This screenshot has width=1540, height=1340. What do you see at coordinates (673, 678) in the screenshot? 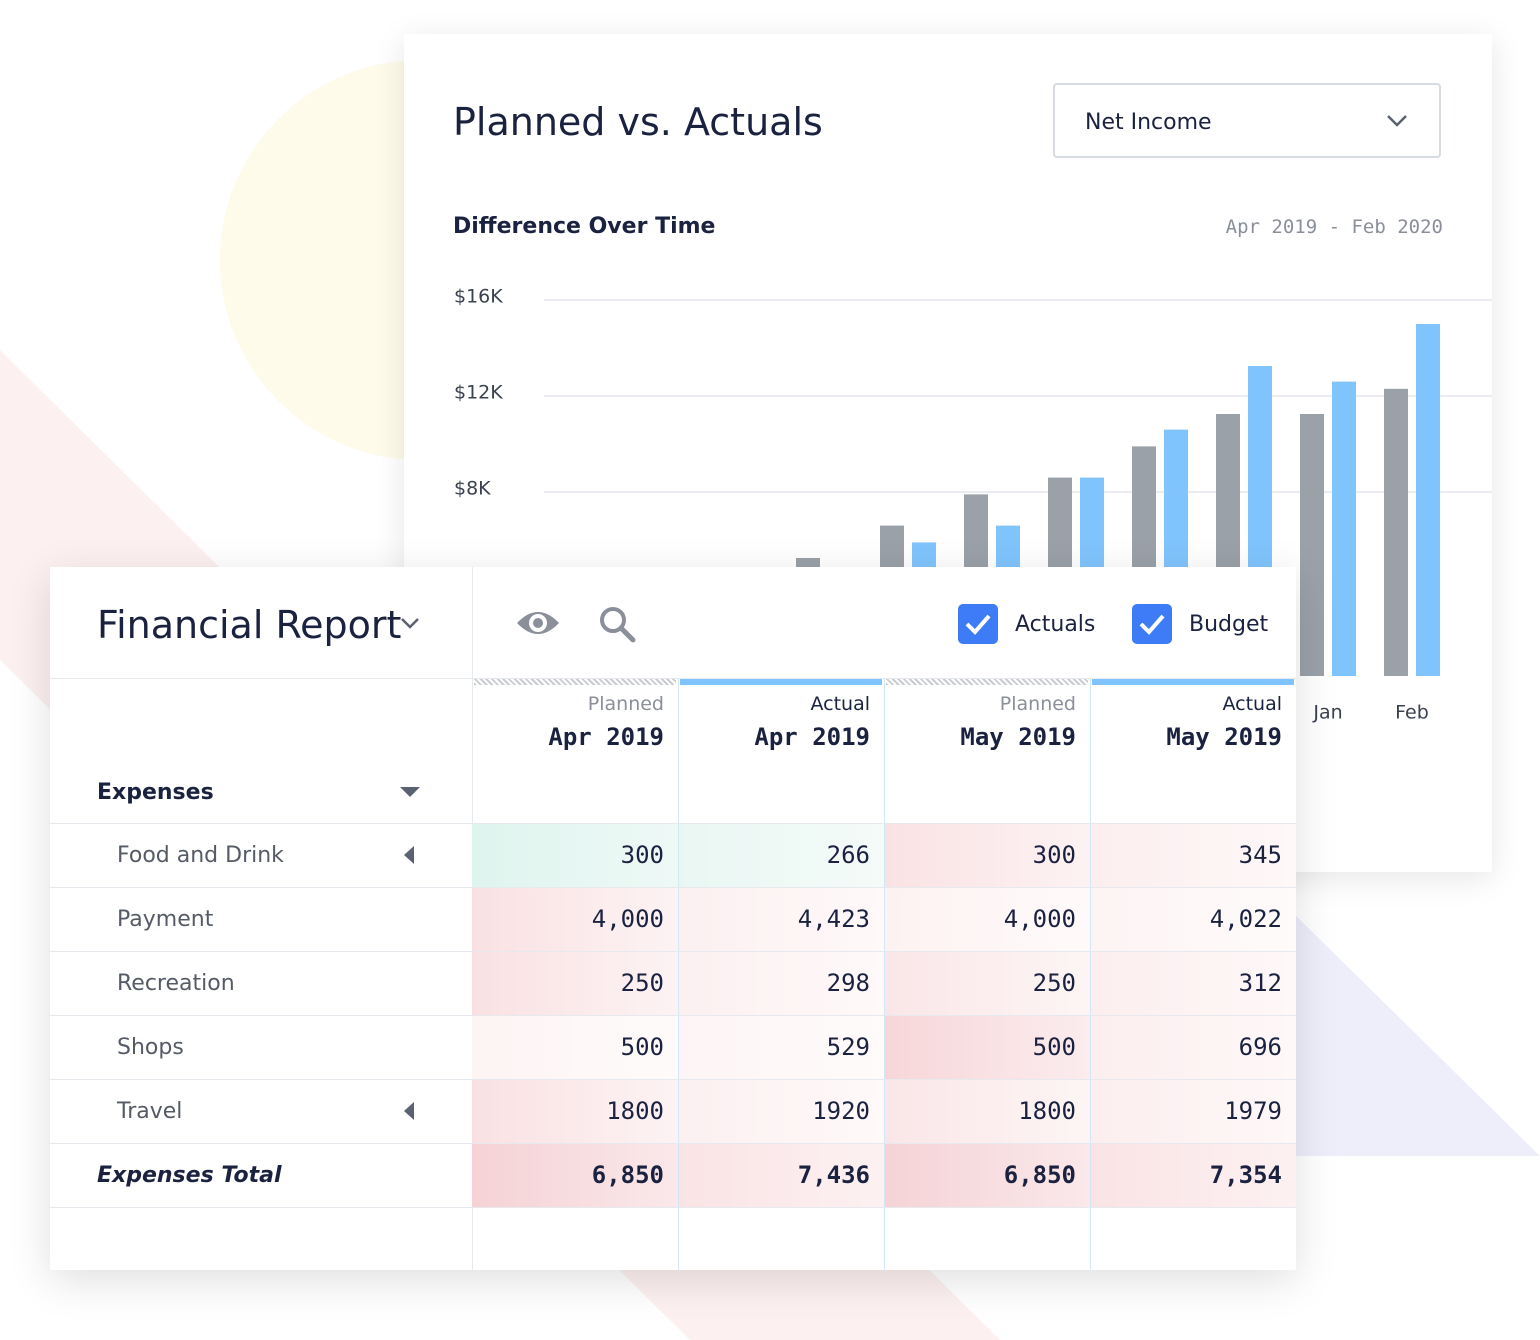
I see `divider` at bounding box center [673, 678].